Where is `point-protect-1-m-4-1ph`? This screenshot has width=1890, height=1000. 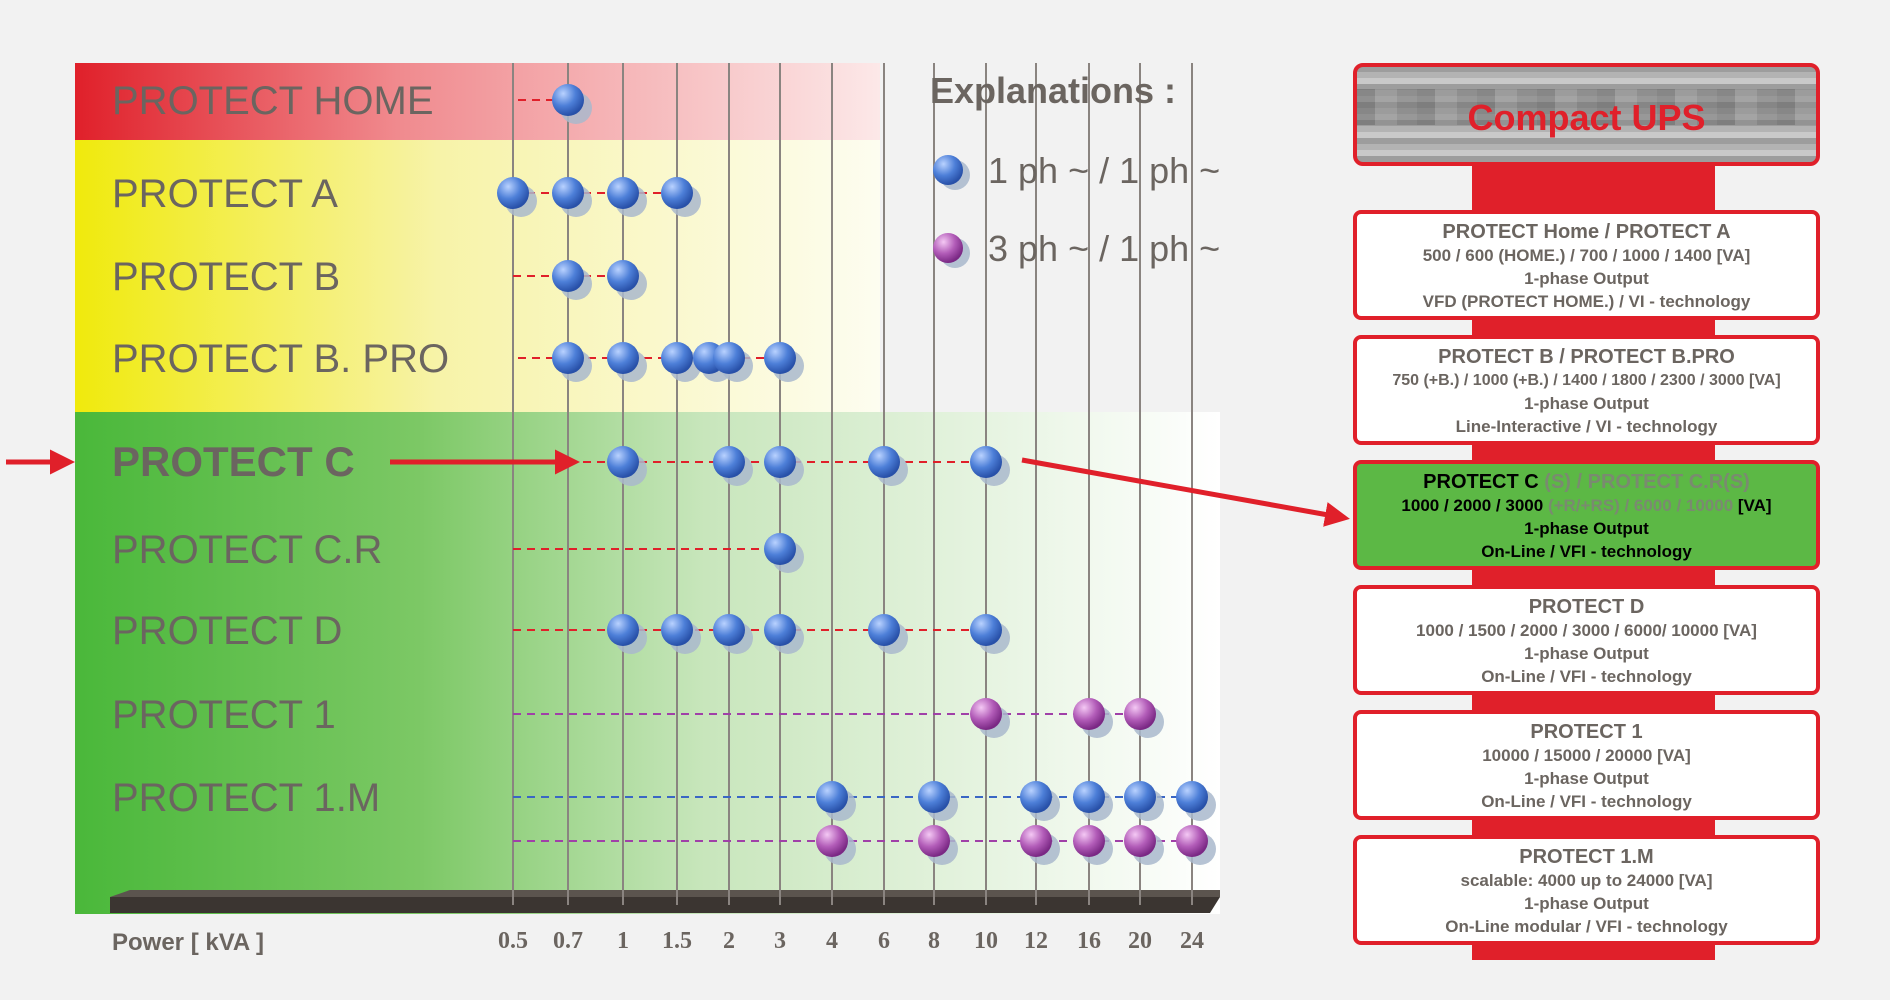 point-protect-1-m-4-1ph is located at coordinates (836, 801).